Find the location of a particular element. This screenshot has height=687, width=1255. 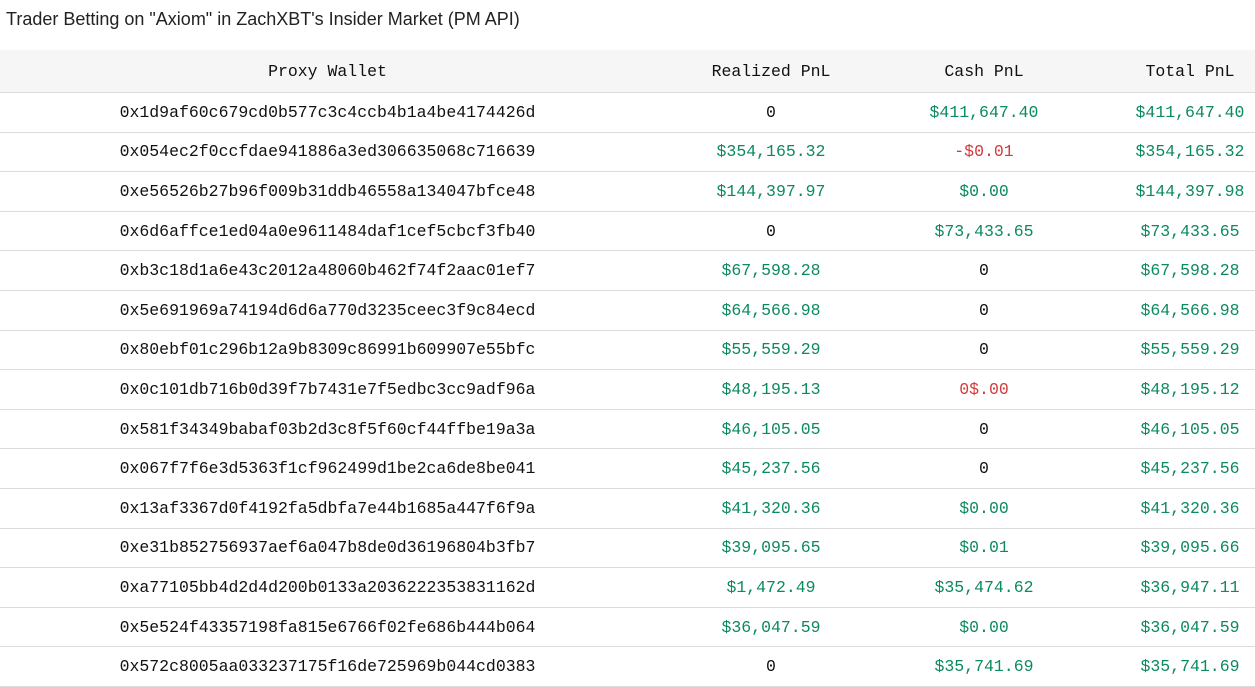

column-header-total-pnl: Total PnL is located at coordinates (1168, 71).